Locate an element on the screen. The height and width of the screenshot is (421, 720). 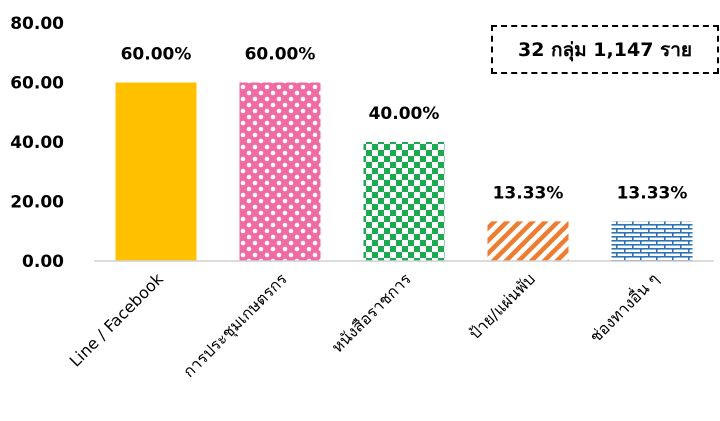
category-label: การประชุมเกษตรกร is located at coordinates (235, 325).